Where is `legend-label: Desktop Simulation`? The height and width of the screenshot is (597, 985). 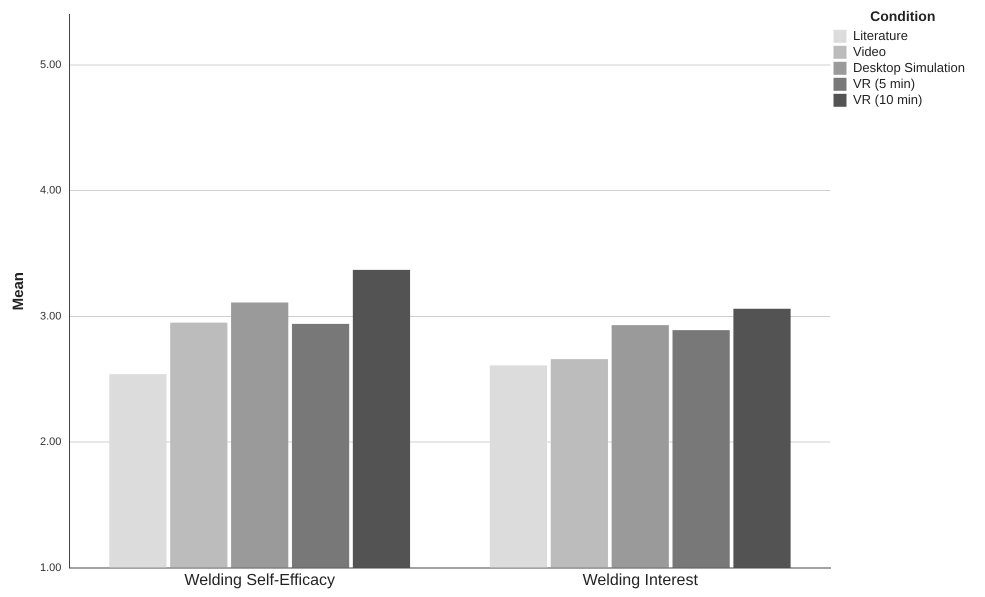 legend-label: Desktop Simulation is located at coordinates (909, 67).